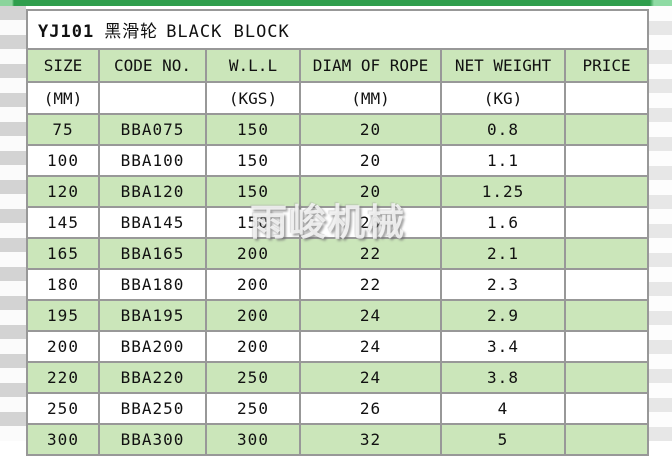  I want to click on column-header-size: SIZE, so click(63, 65).